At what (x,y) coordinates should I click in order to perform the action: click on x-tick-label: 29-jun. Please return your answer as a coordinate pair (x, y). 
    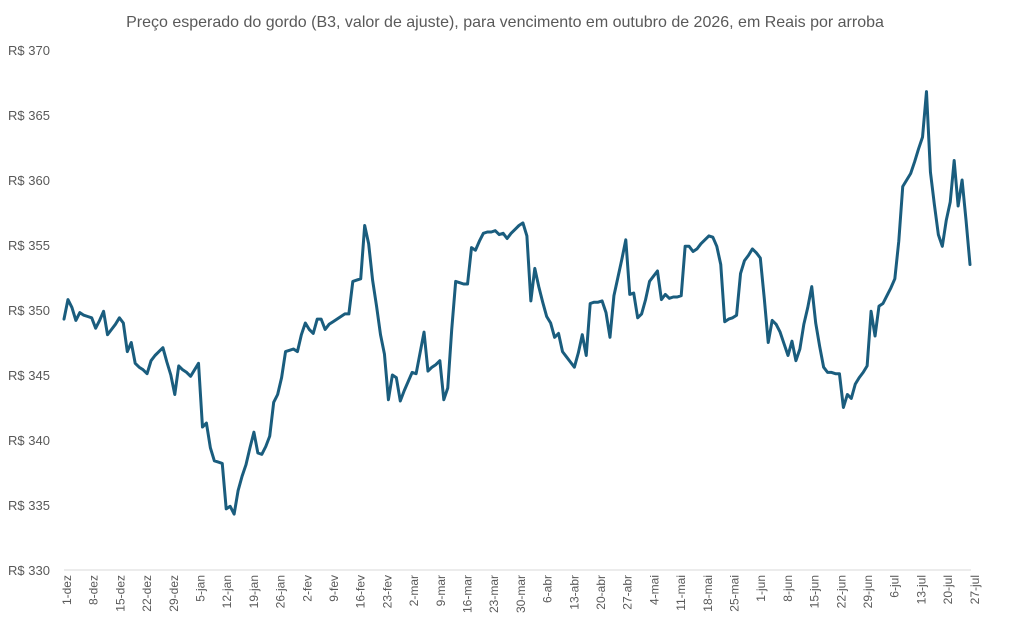
    Looking at the image, I should click on (868, 591).